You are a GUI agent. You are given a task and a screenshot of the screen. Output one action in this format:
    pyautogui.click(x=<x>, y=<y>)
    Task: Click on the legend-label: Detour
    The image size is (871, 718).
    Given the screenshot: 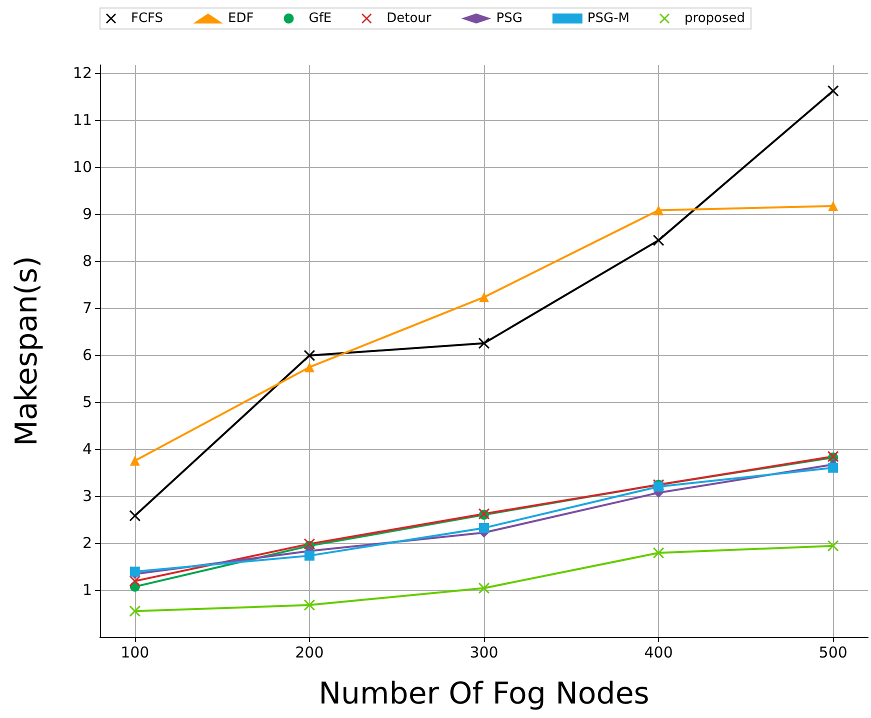 What is the action you would take?
    pyautogui.click(x=409, y=18)
    